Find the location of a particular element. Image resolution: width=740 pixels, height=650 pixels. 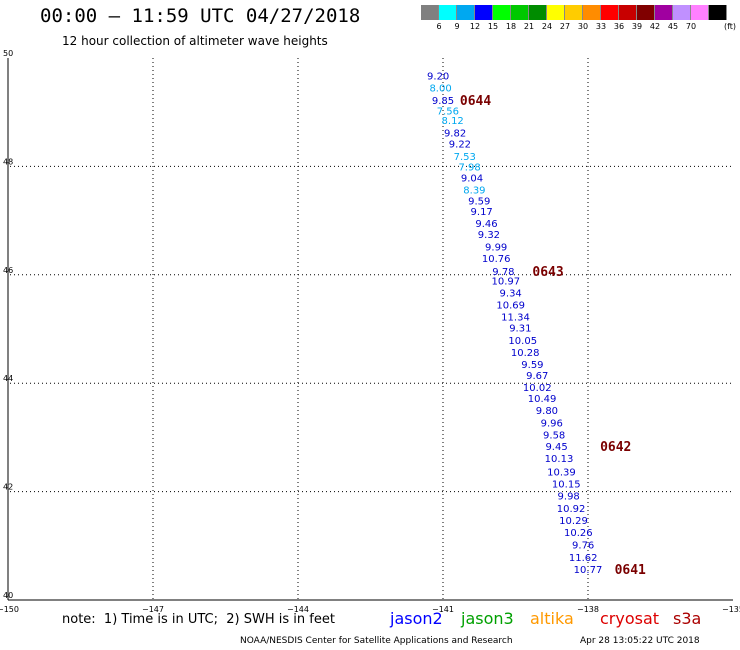

scale-unit-label: (ft) is located at coordinates (730, 26).